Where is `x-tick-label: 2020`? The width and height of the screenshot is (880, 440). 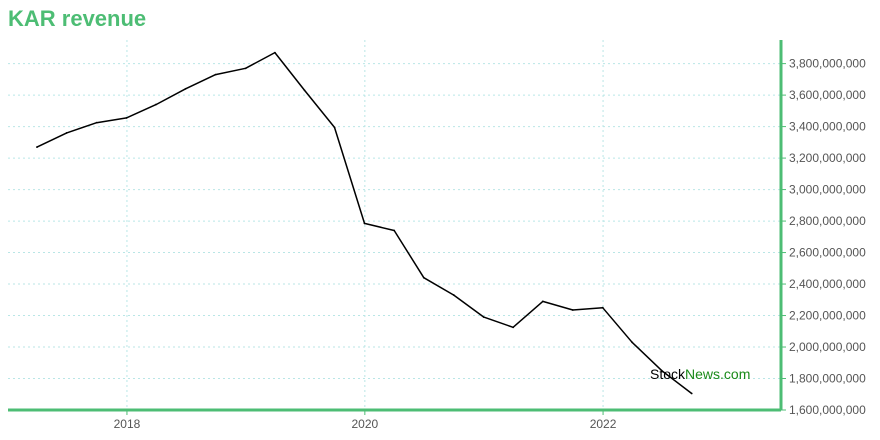
x-tick-label: 2020 is located at coordinates (364, 424).